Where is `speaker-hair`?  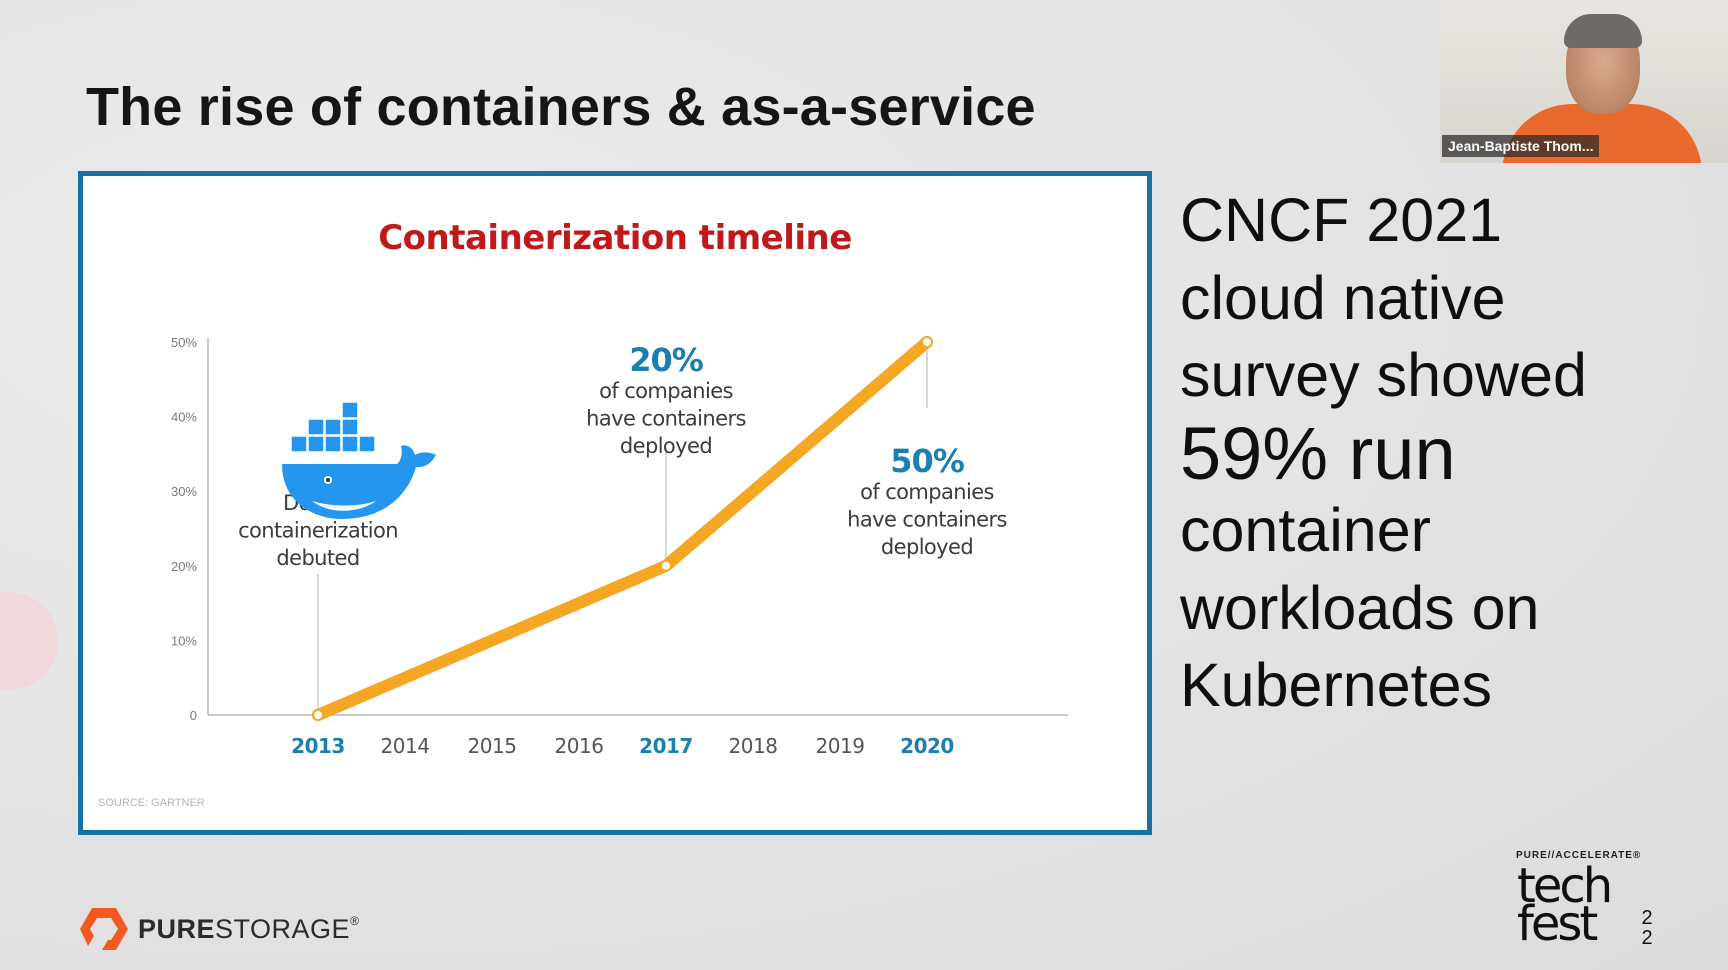
speaker-hair is located at coordinates (1603, 31).